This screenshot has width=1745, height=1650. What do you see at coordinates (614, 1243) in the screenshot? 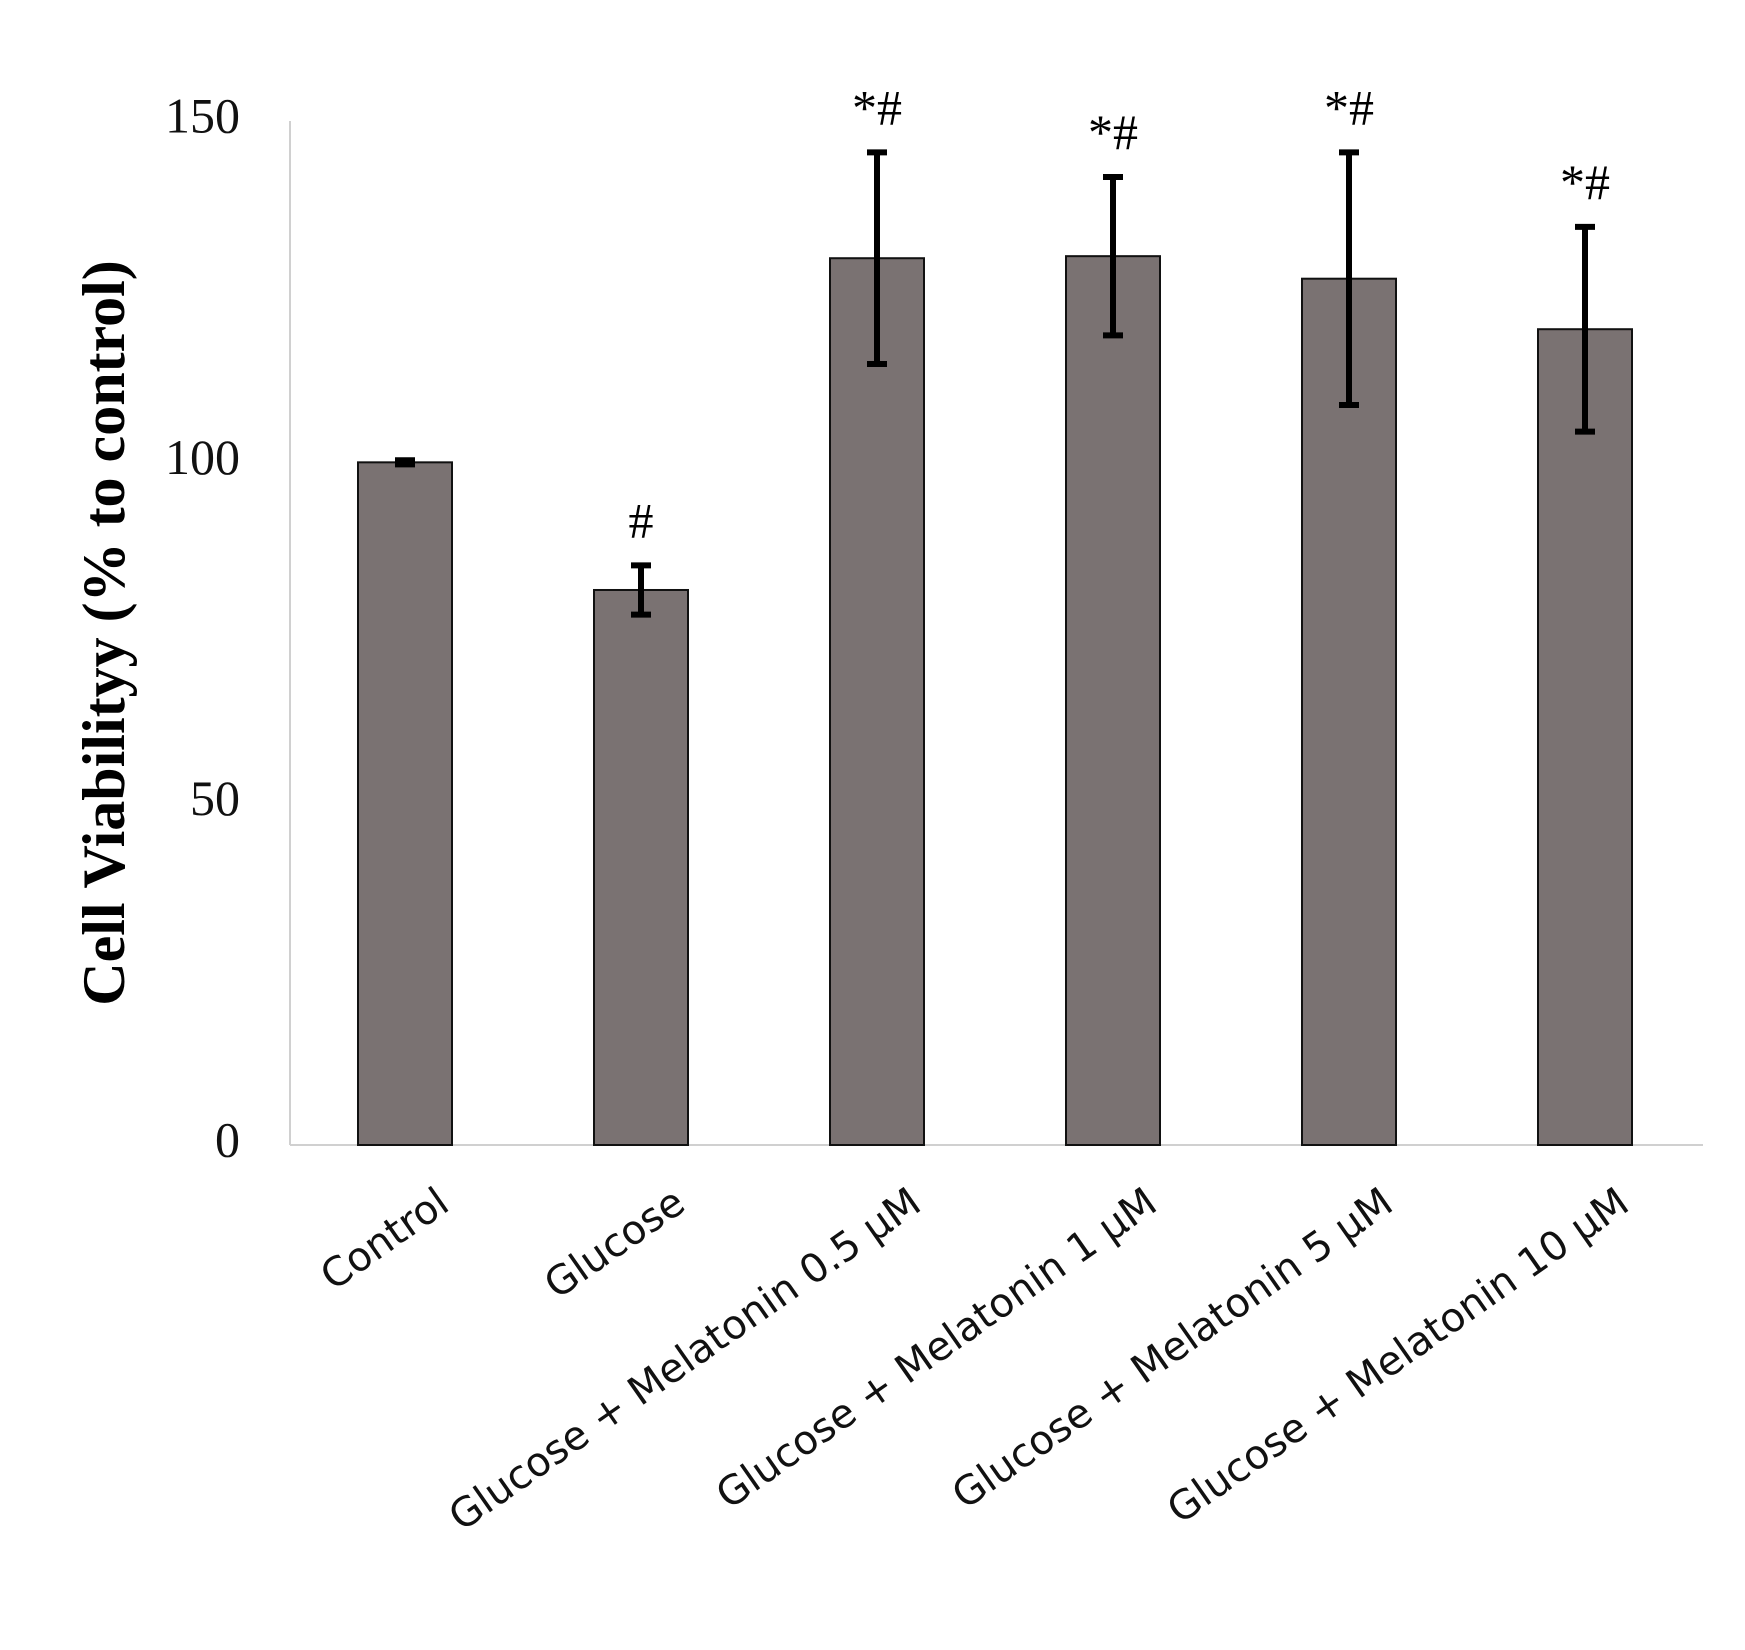
I see `x-tick-label: Glucose` at bounding box center [614, 1243].